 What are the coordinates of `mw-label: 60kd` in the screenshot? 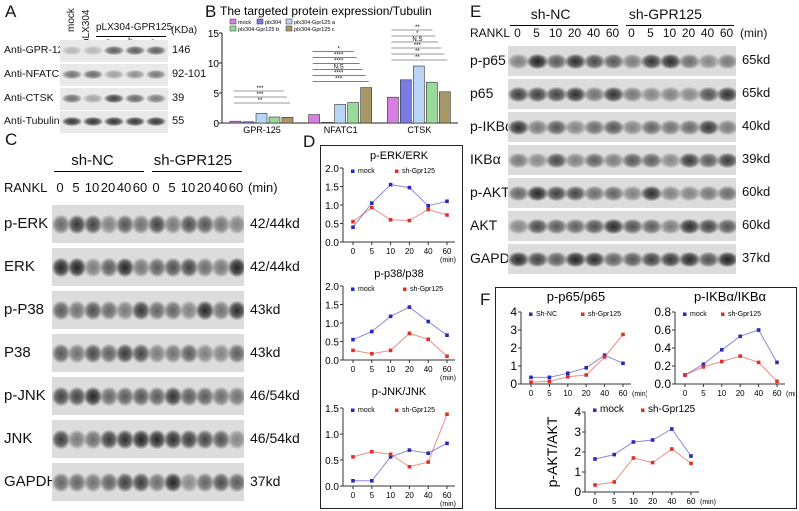 It's located at (756, 224).